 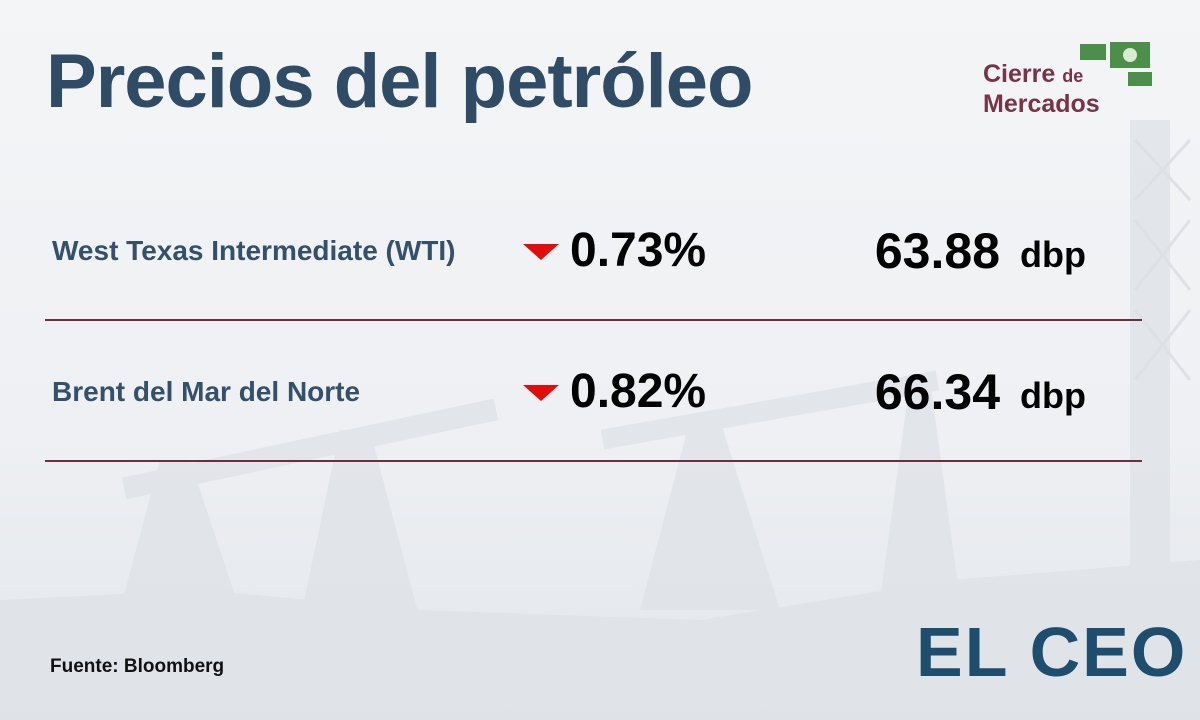 I want to click on badge-word: Cierre, so click(x=1019, y=74).